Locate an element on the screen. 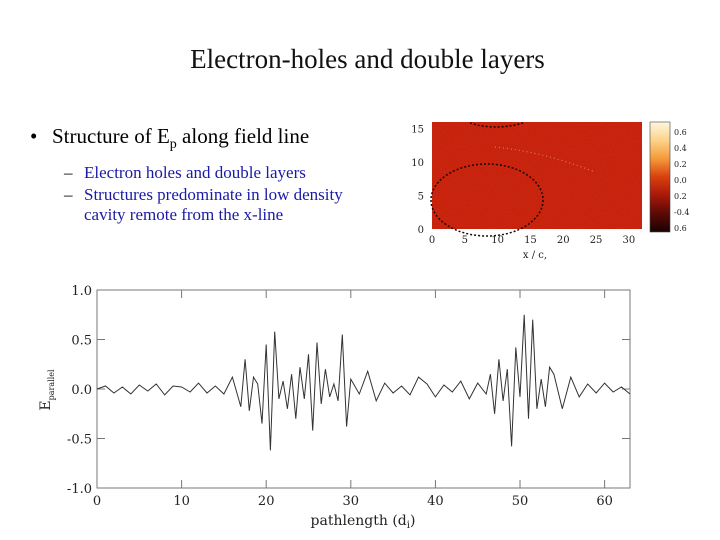 This screenshot has width=720, height=540. heatmap-y-tick-label: 5 is located at coordinates (421, 197).